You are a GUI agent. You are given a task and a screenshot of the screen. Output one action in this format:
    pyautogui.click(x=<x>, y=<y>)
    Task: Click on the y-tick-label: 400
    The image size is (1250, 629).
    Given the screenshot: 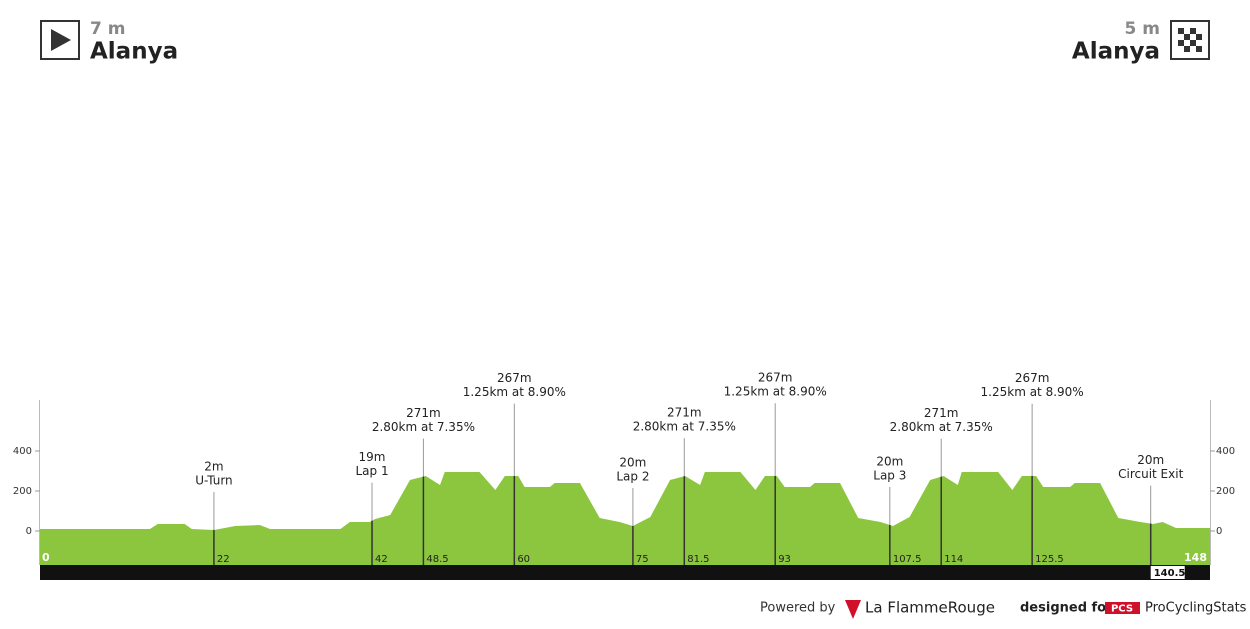 What is the action you would take?
    pyautogui.click(x=22, y=451)
    